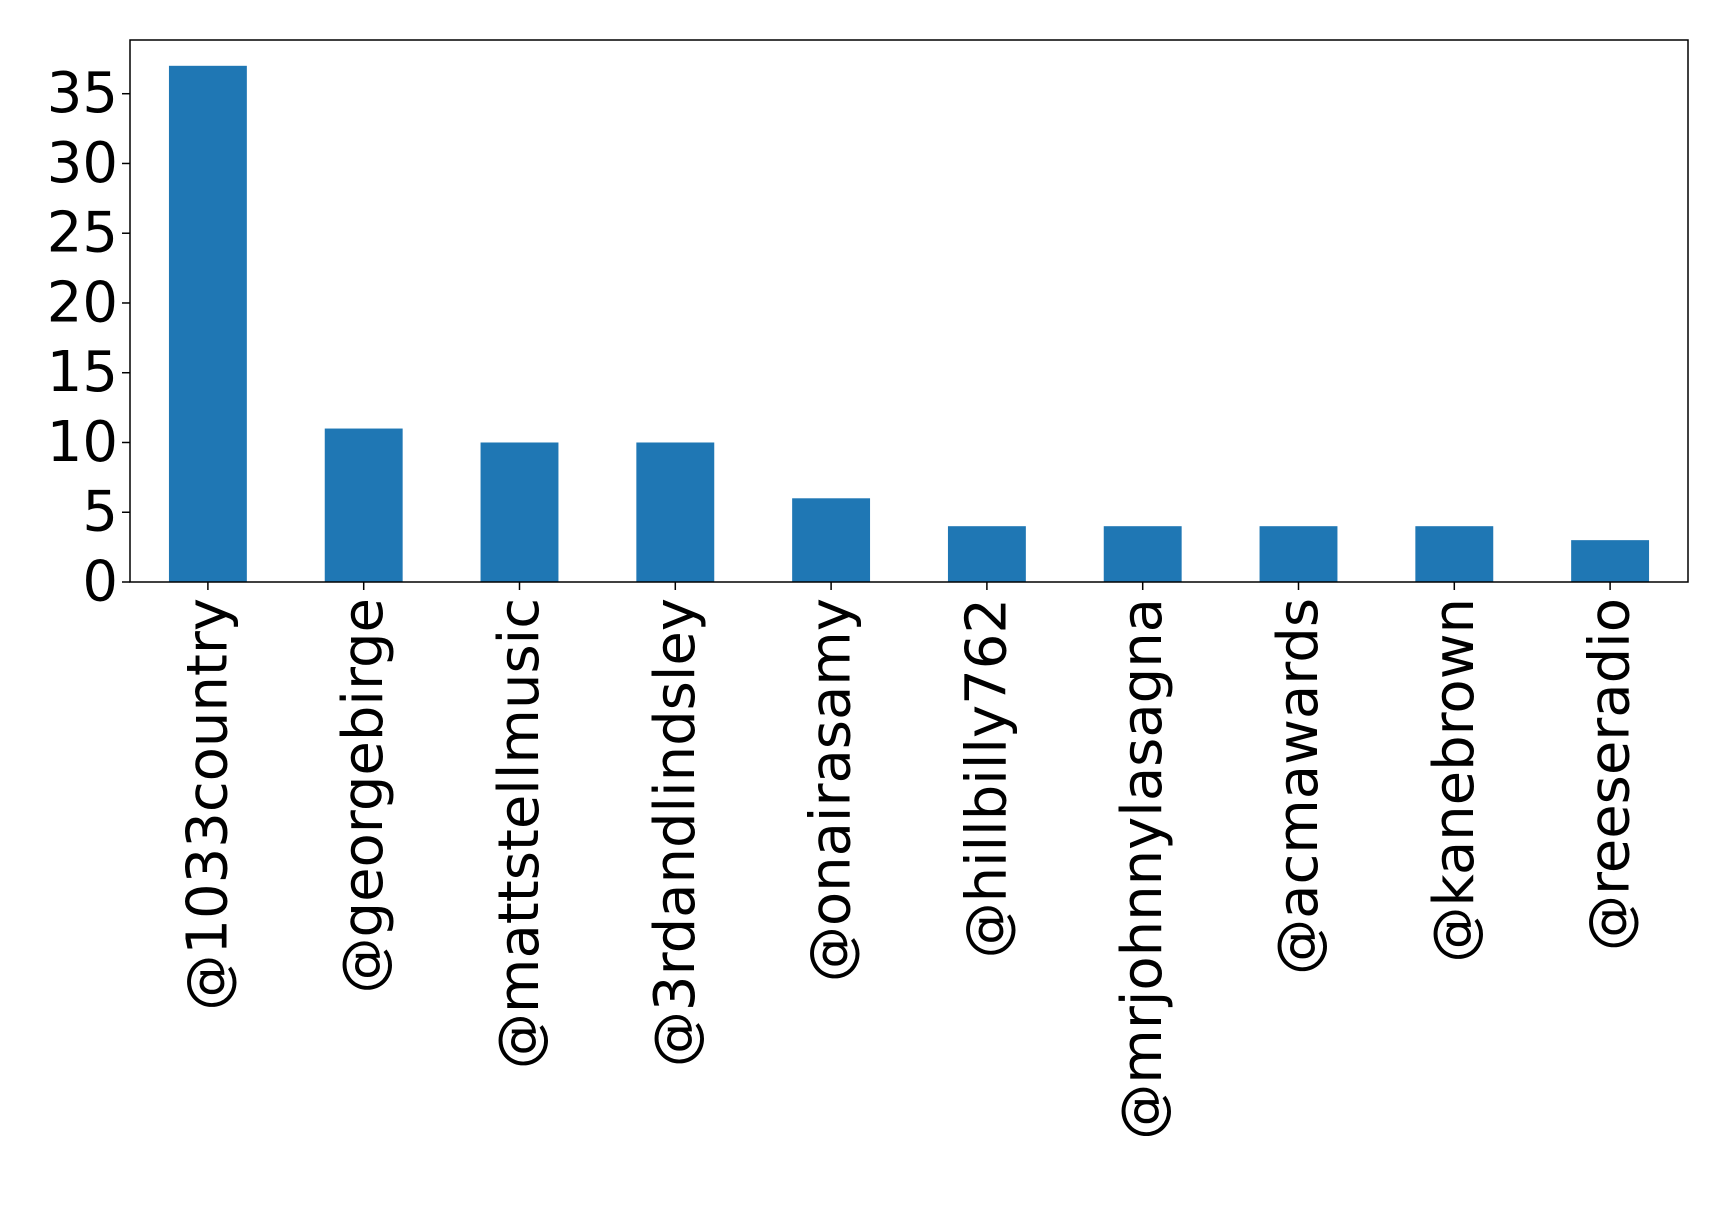 This screenshot has width=1719, height=1232. Describe the element at coordinates (986, 778) in the screenshot. I see `x-tick-label: @hillbilly762` at that location.